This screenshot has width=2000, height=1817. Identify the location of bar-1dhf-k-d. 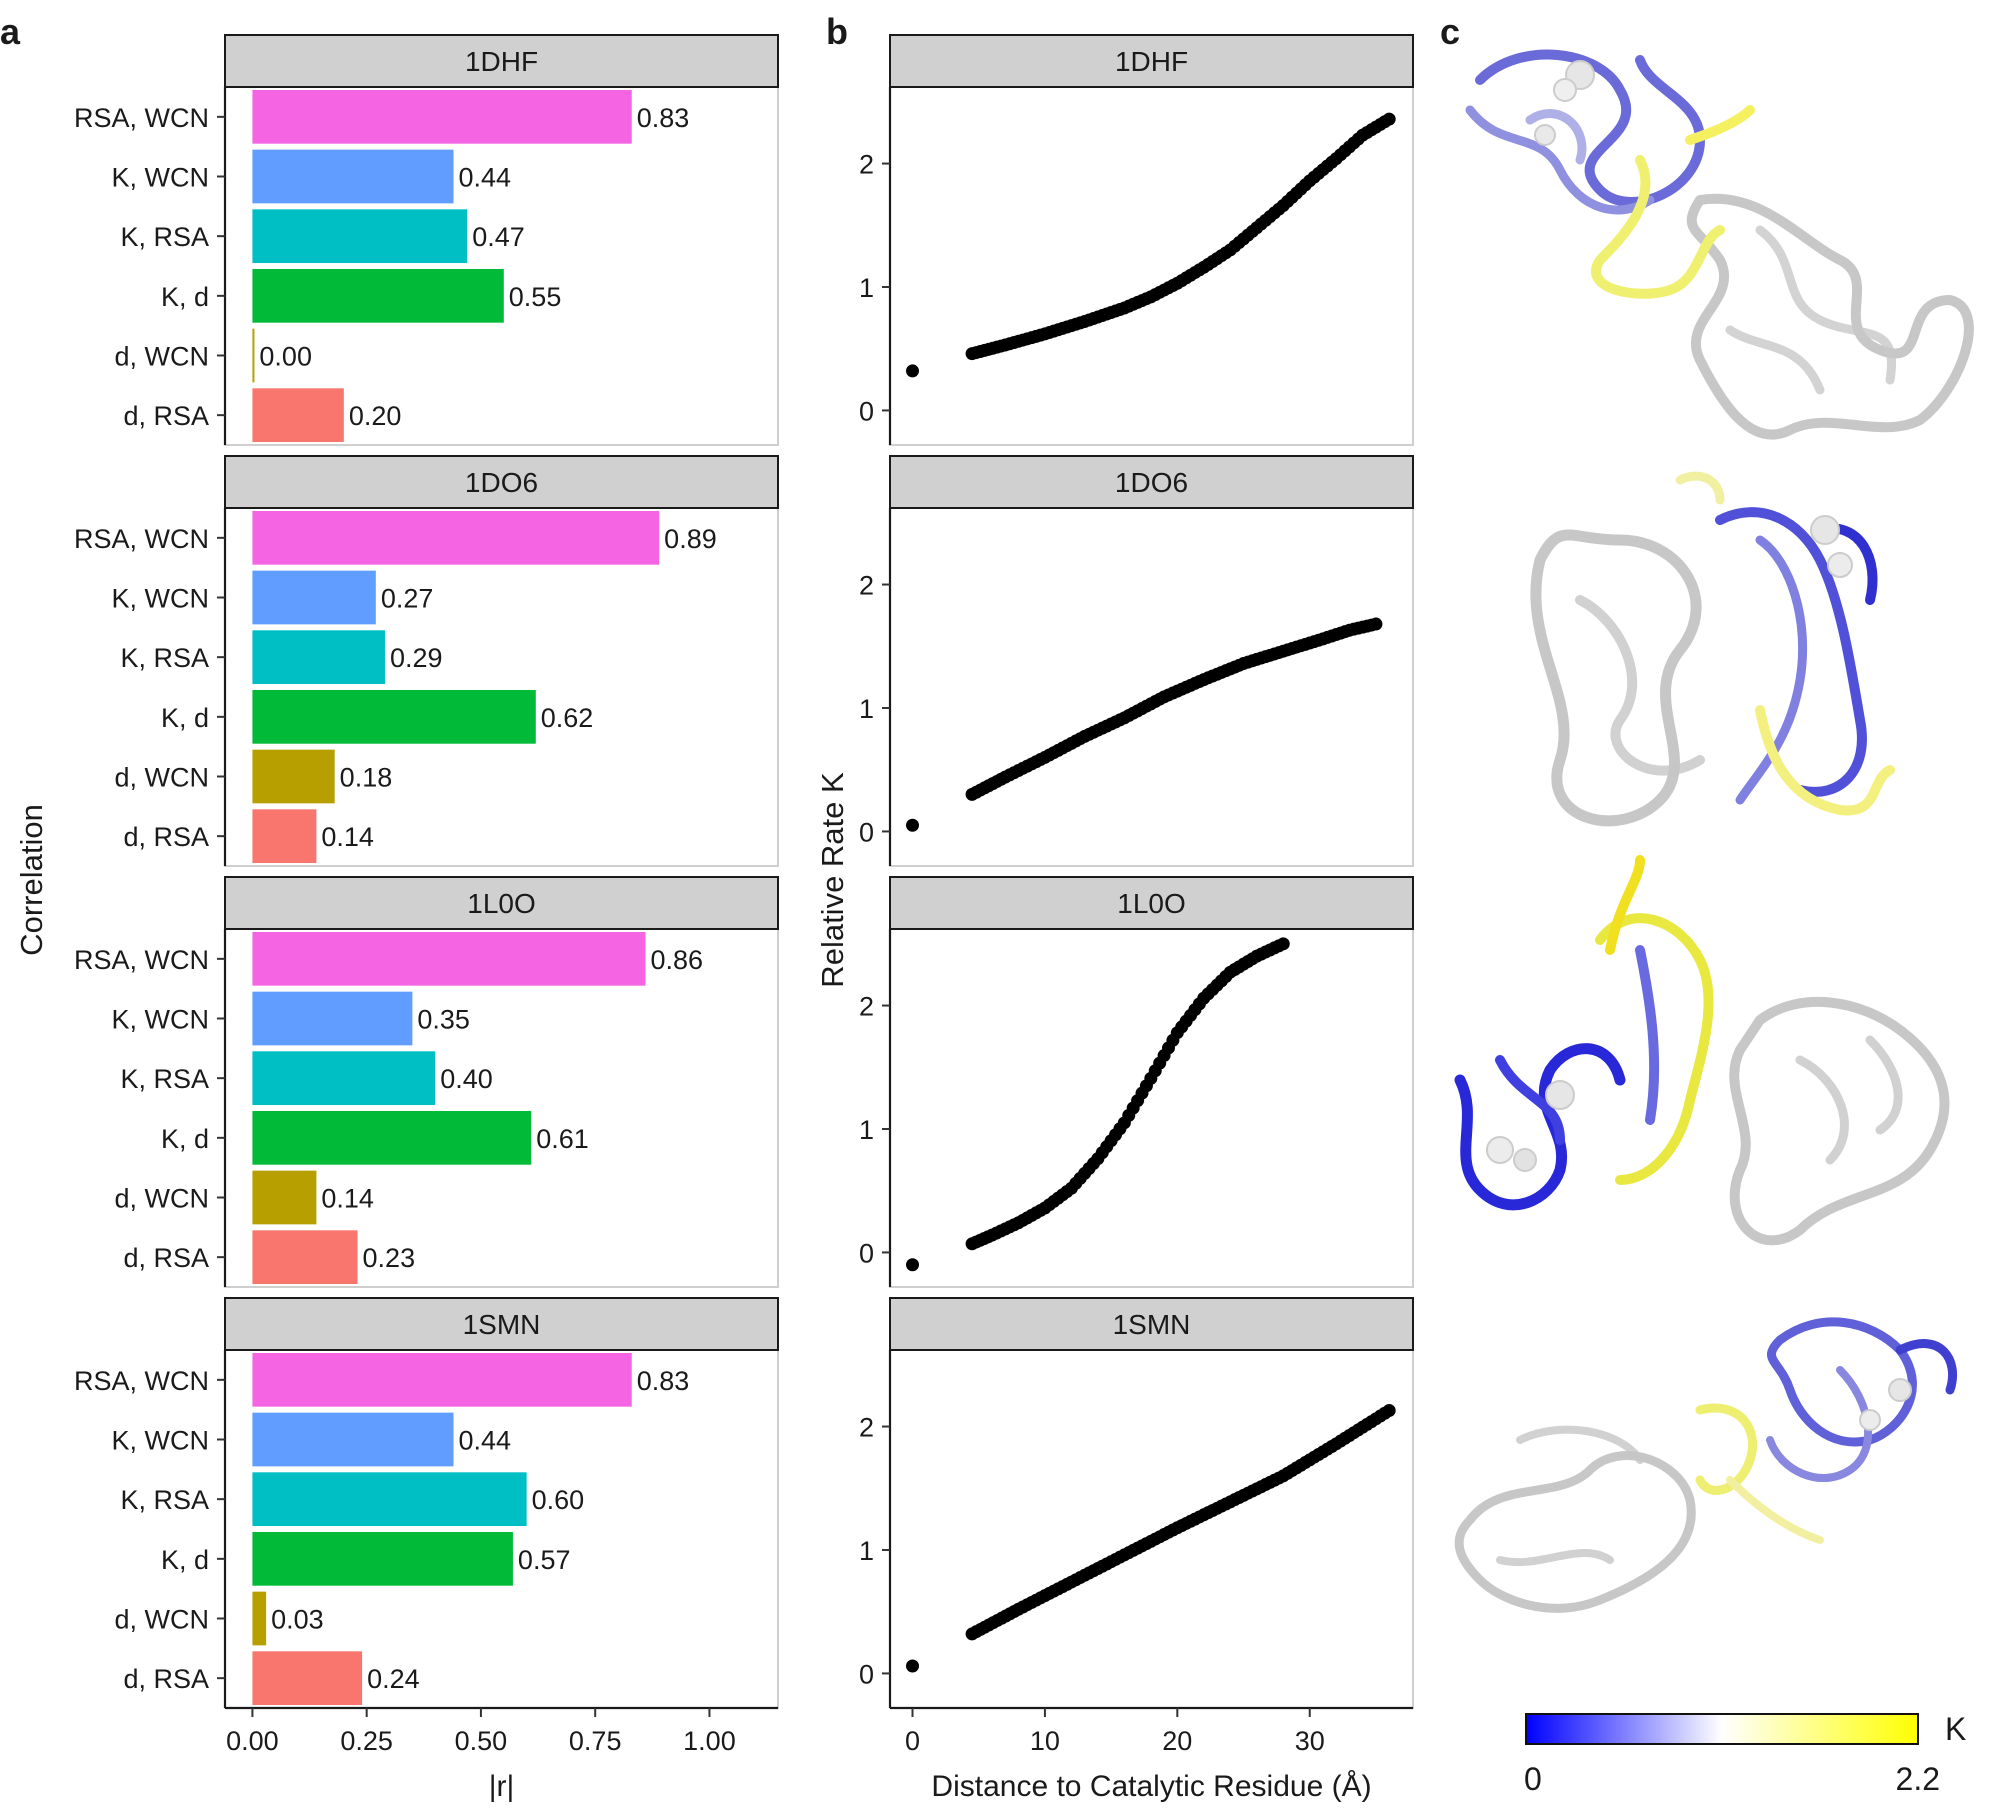
(378, 295).